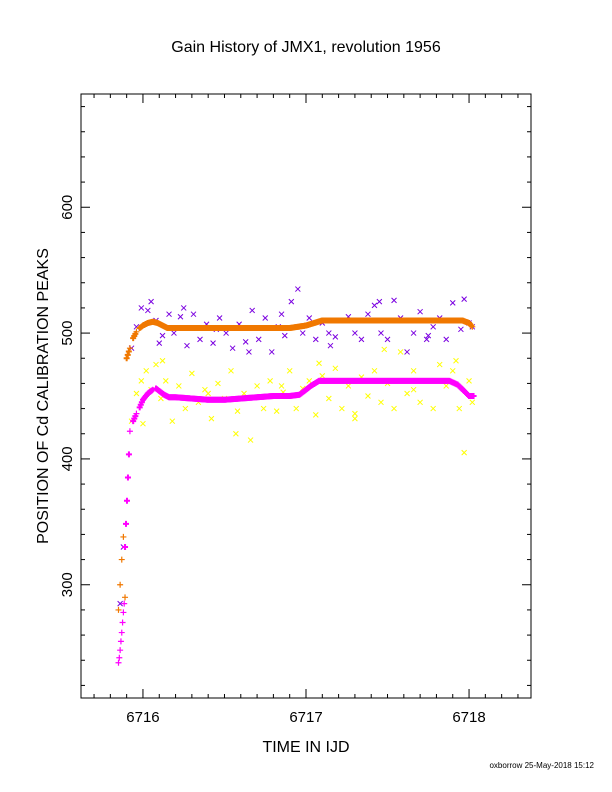 This screenshot has width=612, height=792. Describe the element at coordinates (67, 333) in the screenshot. I see `y-tick-label: 500` at that location.